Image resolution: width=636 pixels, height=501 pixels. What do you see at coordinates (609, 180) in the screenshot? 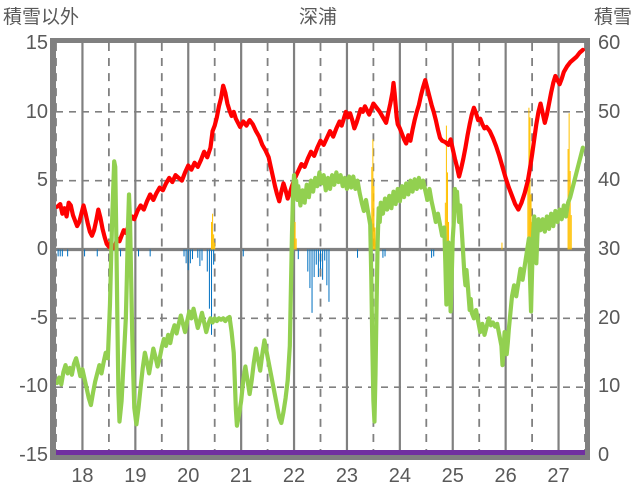
I see `y-tick-right: 40` at bounding box center [609, 180].